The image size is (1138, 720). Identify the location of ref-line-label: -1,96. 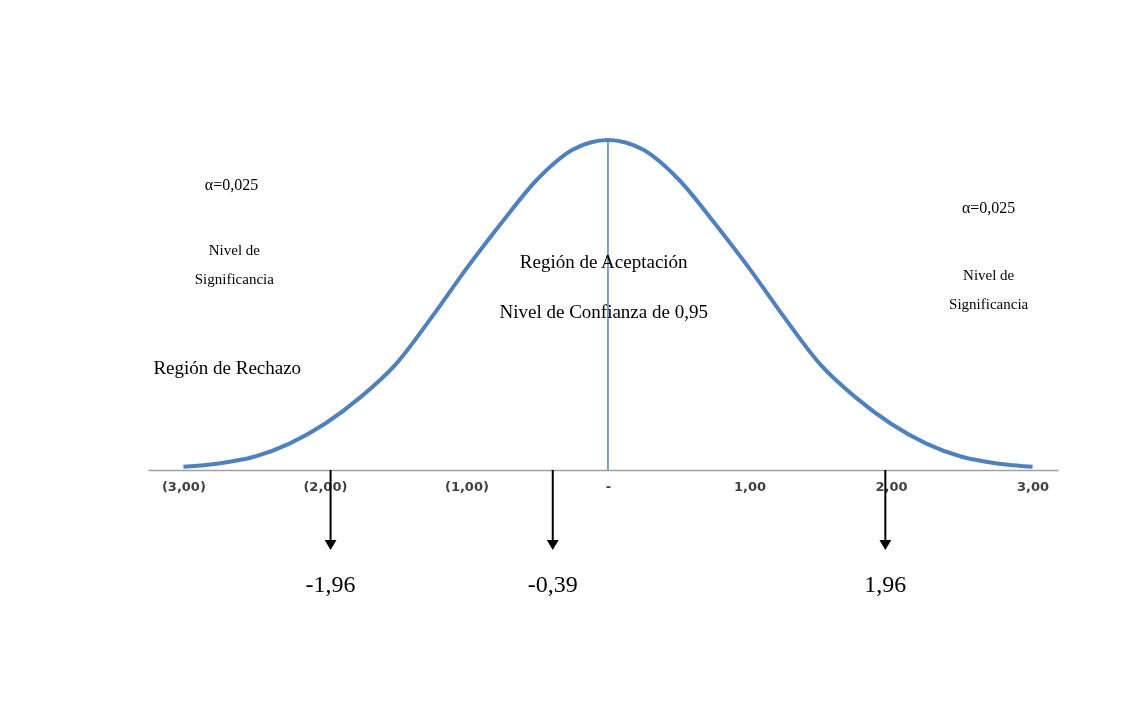
(330, 584).